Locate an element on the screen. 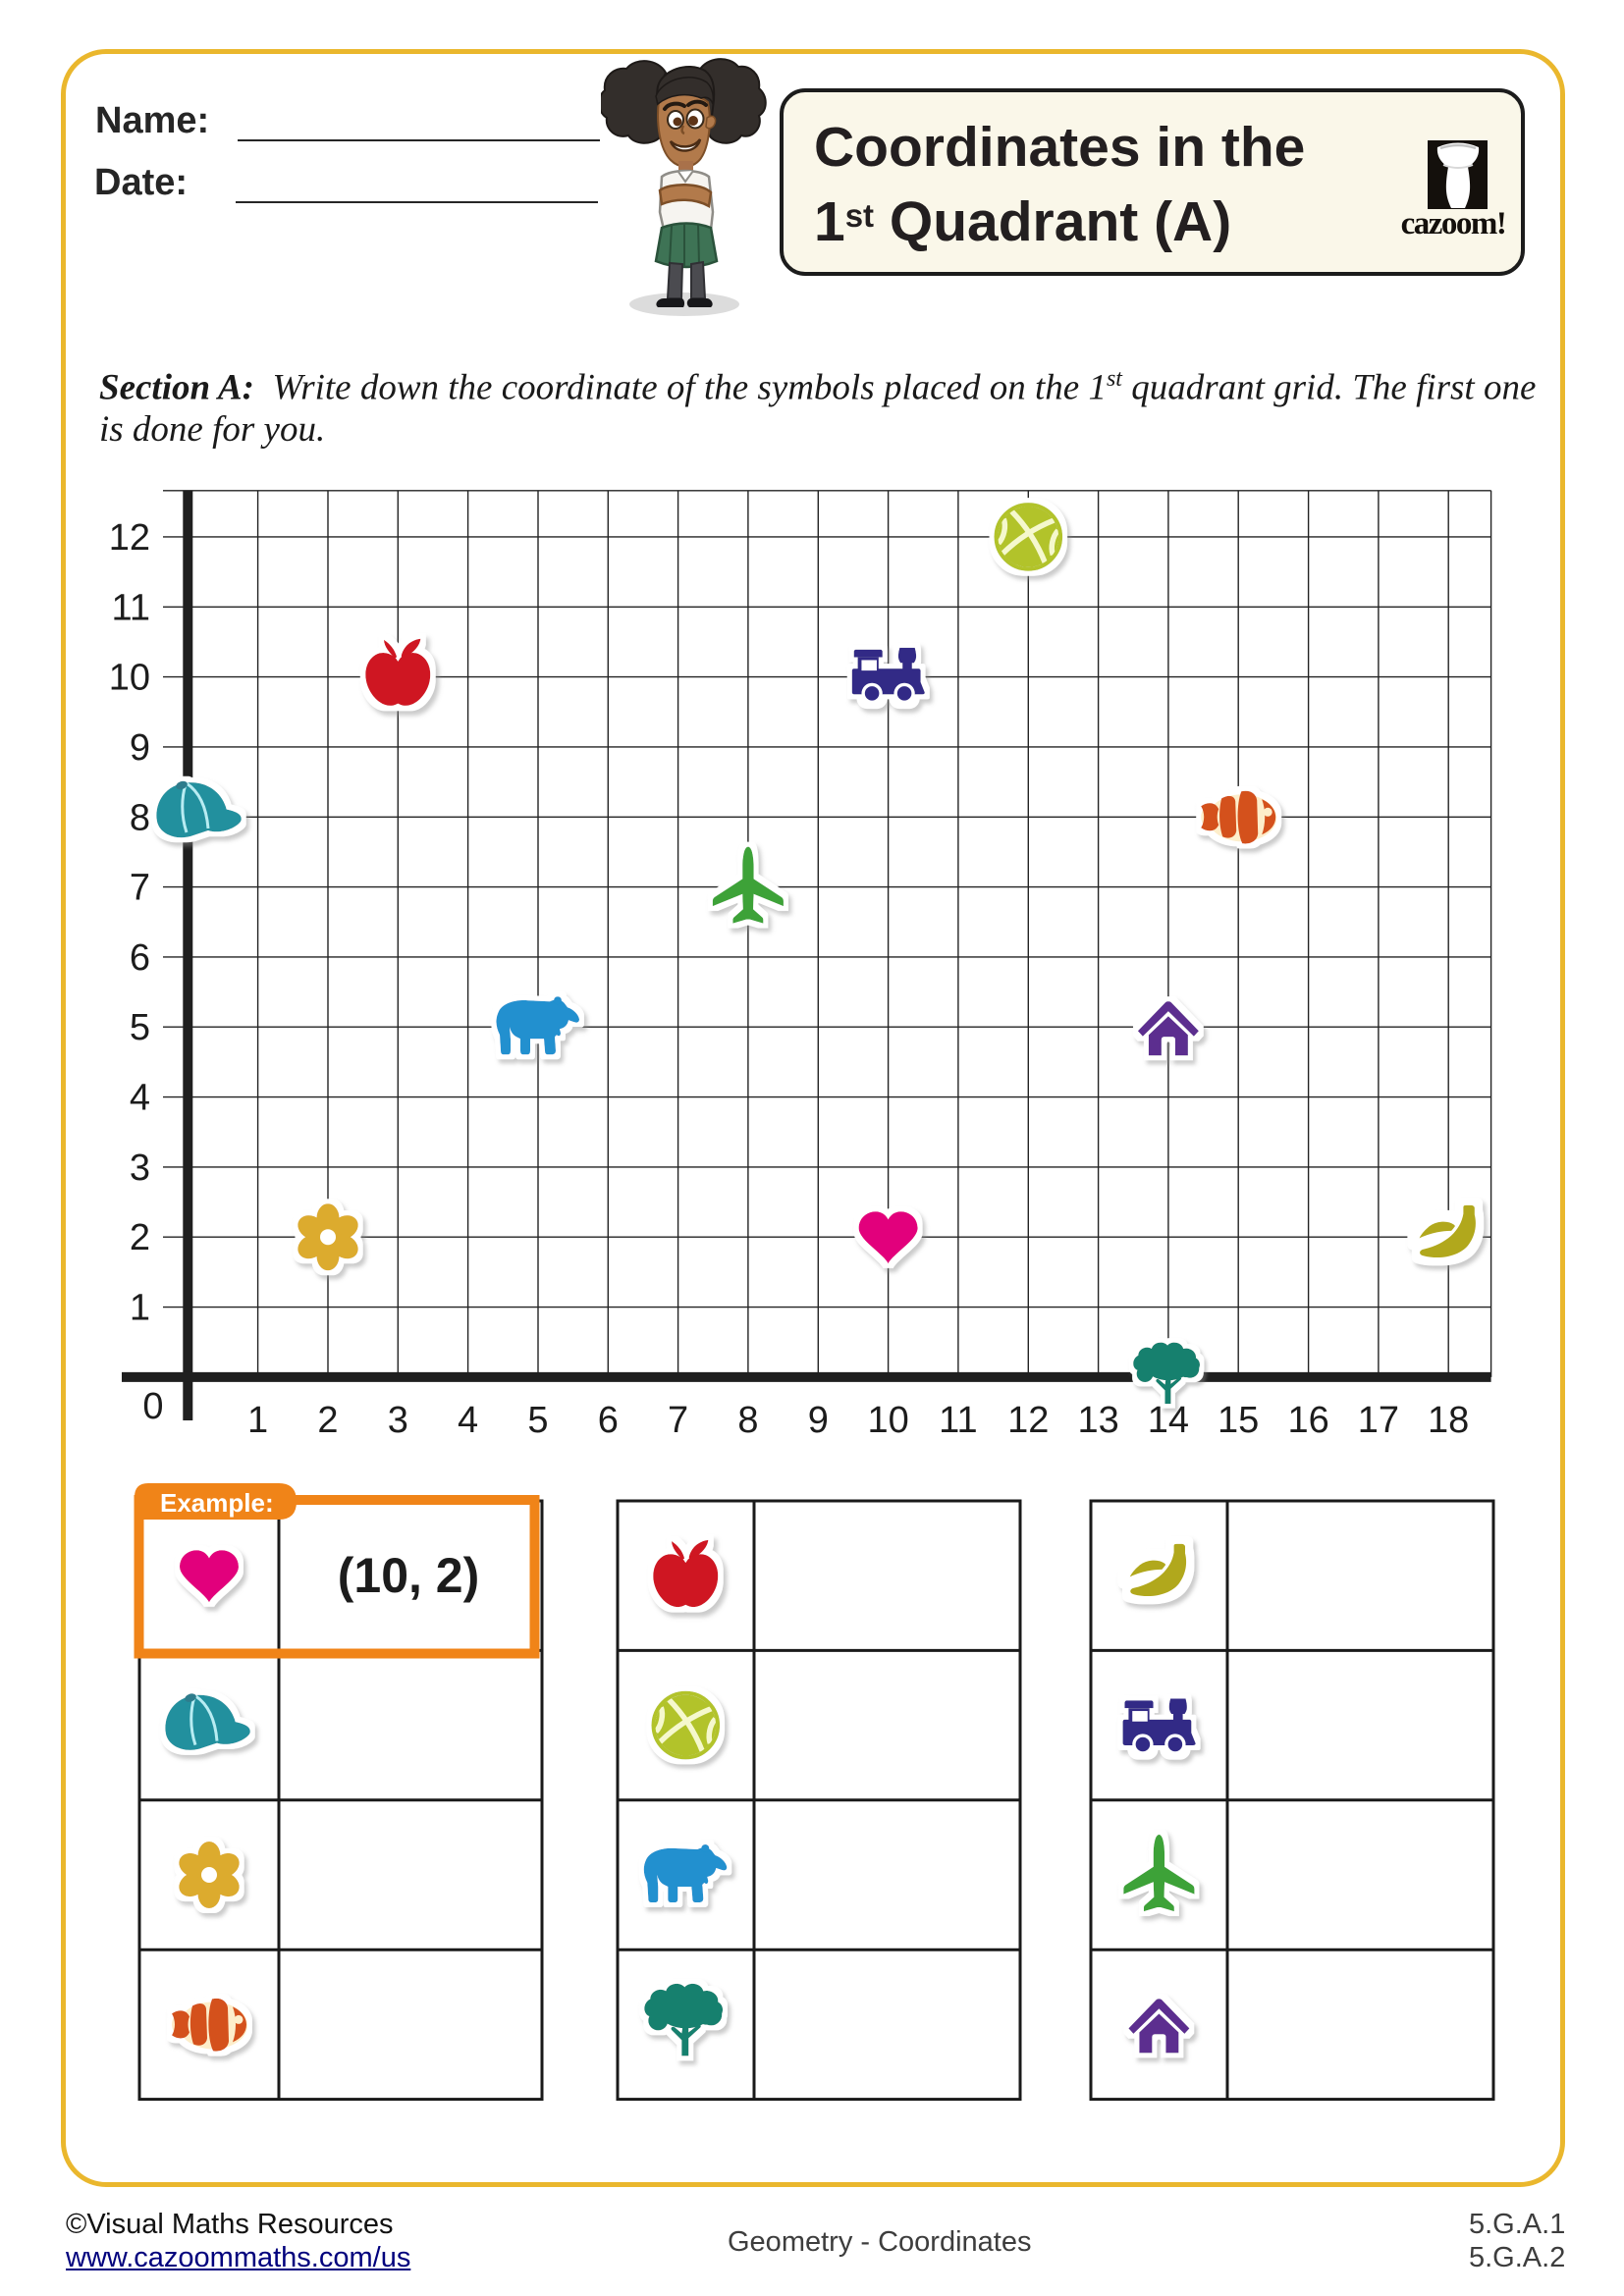 Image resolution: width=1624 pixels, height=2296 pixels. svg-text: 16 is located at coordinates (1307, 1420).